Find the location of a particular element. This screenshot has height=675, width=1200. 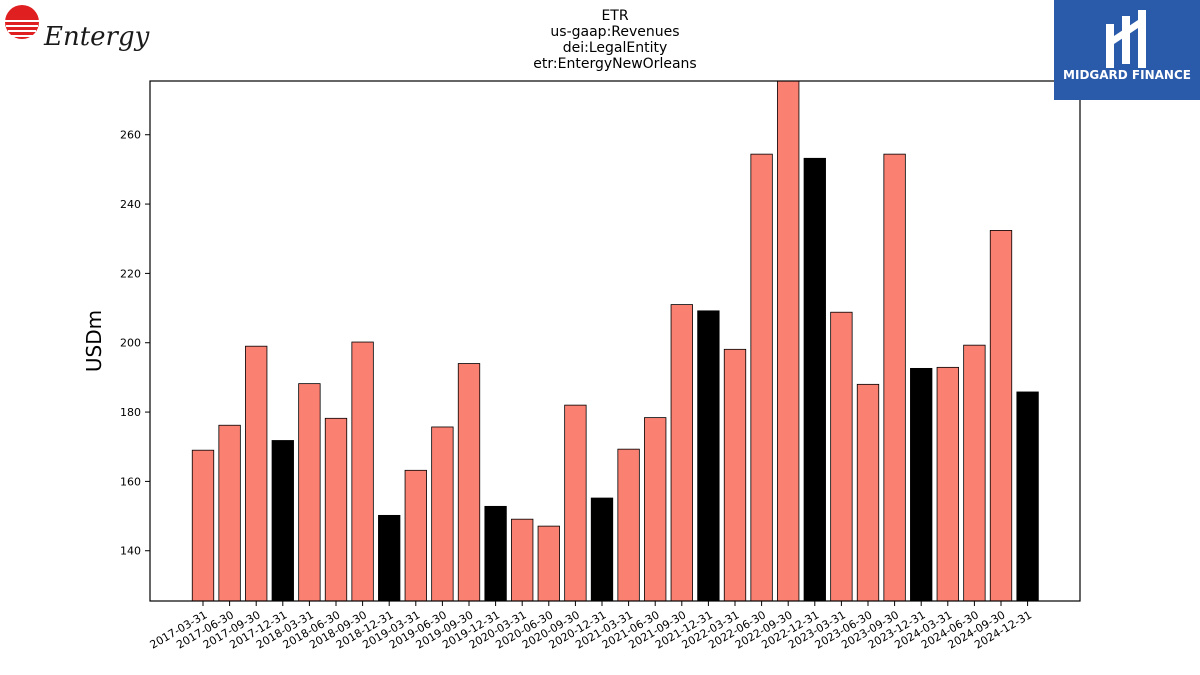

y-tick-label: 200 is located at coordinates (130, 343).